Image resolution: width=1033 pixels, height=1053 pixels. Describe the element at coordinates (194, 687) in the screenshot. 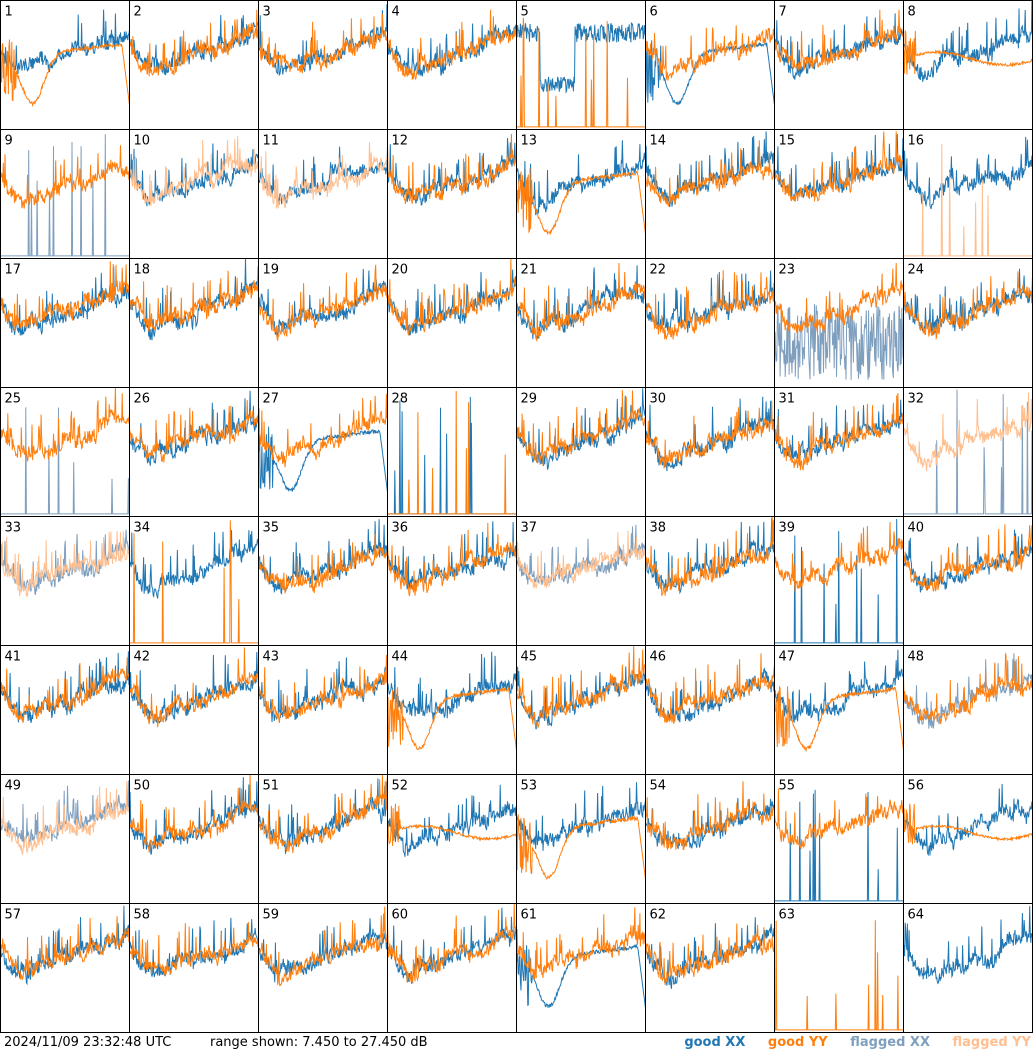

I see `panel-42-yy-line` at that location.